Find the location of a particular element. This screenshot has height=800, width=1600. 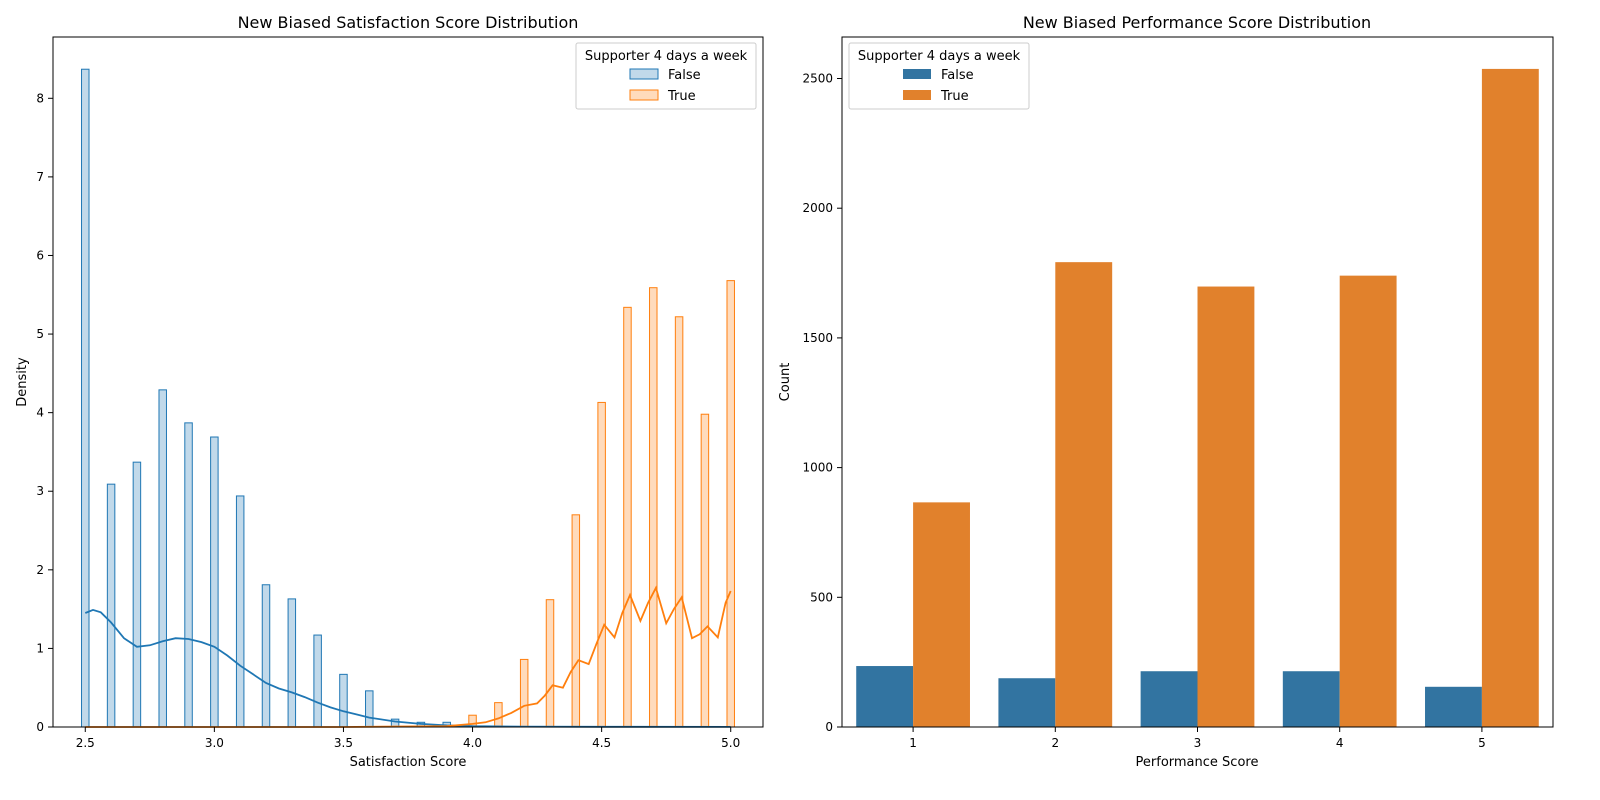

right-legend-swatch-true is located at coordinates (917, 95).